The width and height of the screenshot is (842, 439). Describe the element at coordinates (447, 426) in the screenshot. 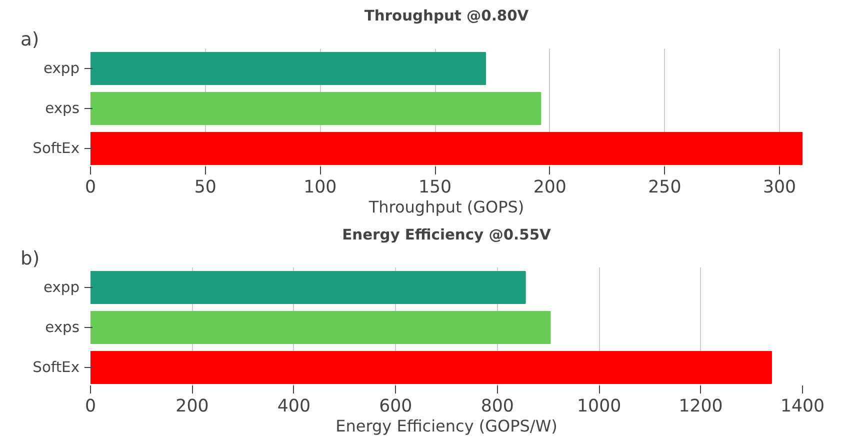

I see `x-axis-title: Energy Efficiency (GOPS/W)` at that location.